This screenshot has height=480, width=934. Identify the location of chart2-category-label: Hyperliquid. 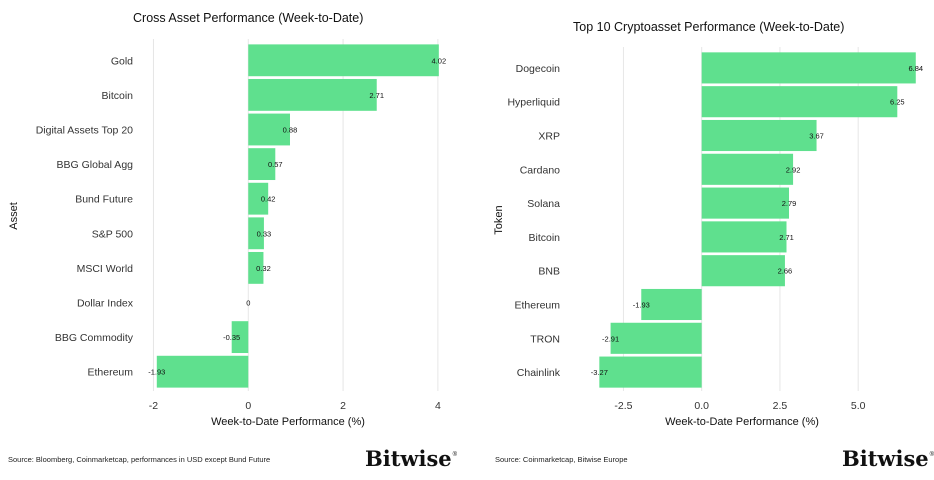
(533, 103).